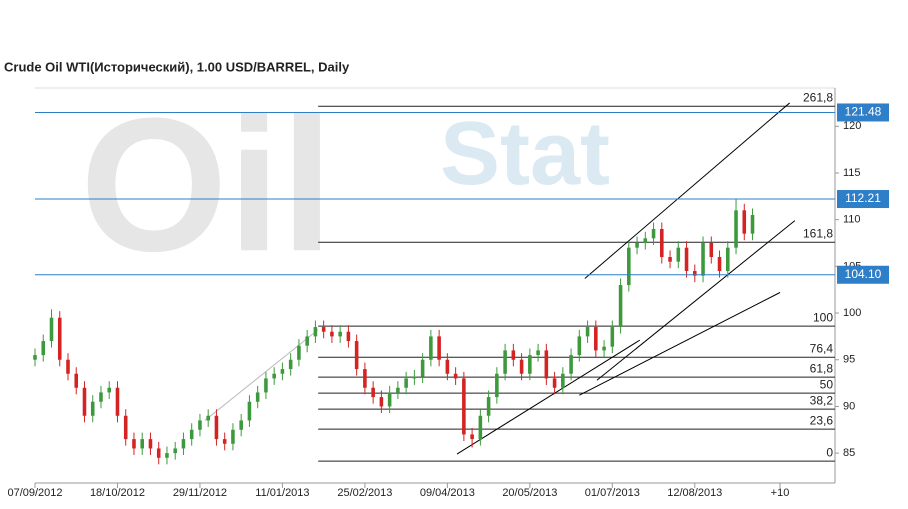 Image resolution: width=908 pixels, height=509 pixels. Describe the element at coordinates (823, 317) in the screenshot. I see `fib-label: 100` at that location.